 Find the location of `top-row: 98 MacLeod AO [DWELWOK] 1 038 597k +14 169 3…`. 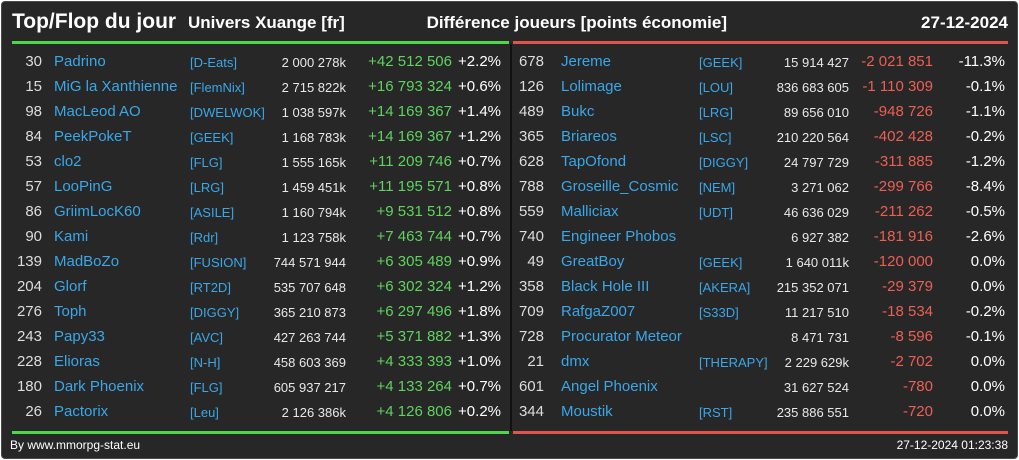

top-row: 98 MacLeod AO [DWELWOK] 1 038 597k +14 169 3… is located at coordinates (252, 111).